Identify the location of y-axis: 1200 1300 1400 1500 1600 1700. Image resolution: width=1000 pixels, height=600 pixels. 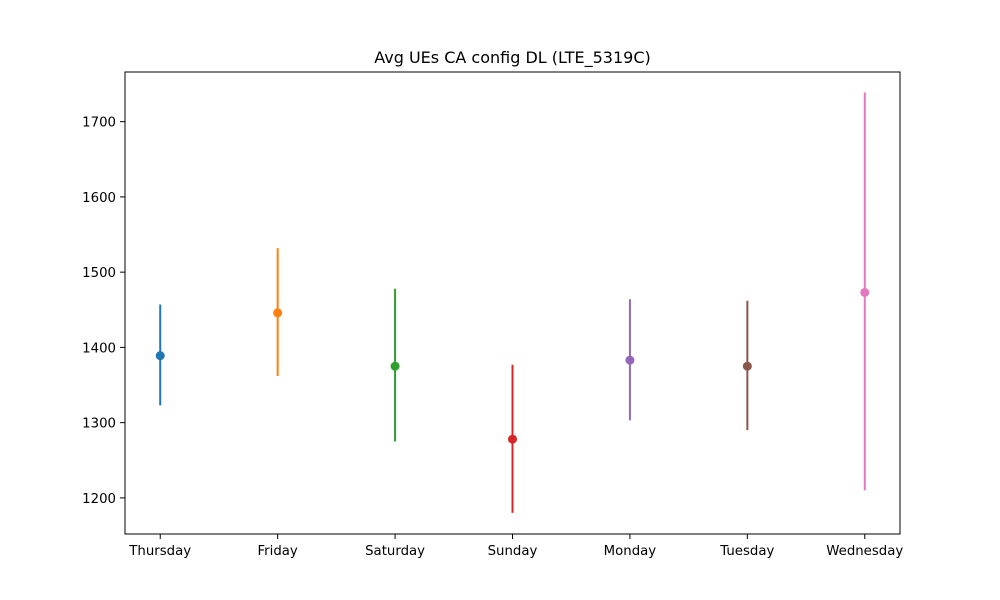
(103, 311).